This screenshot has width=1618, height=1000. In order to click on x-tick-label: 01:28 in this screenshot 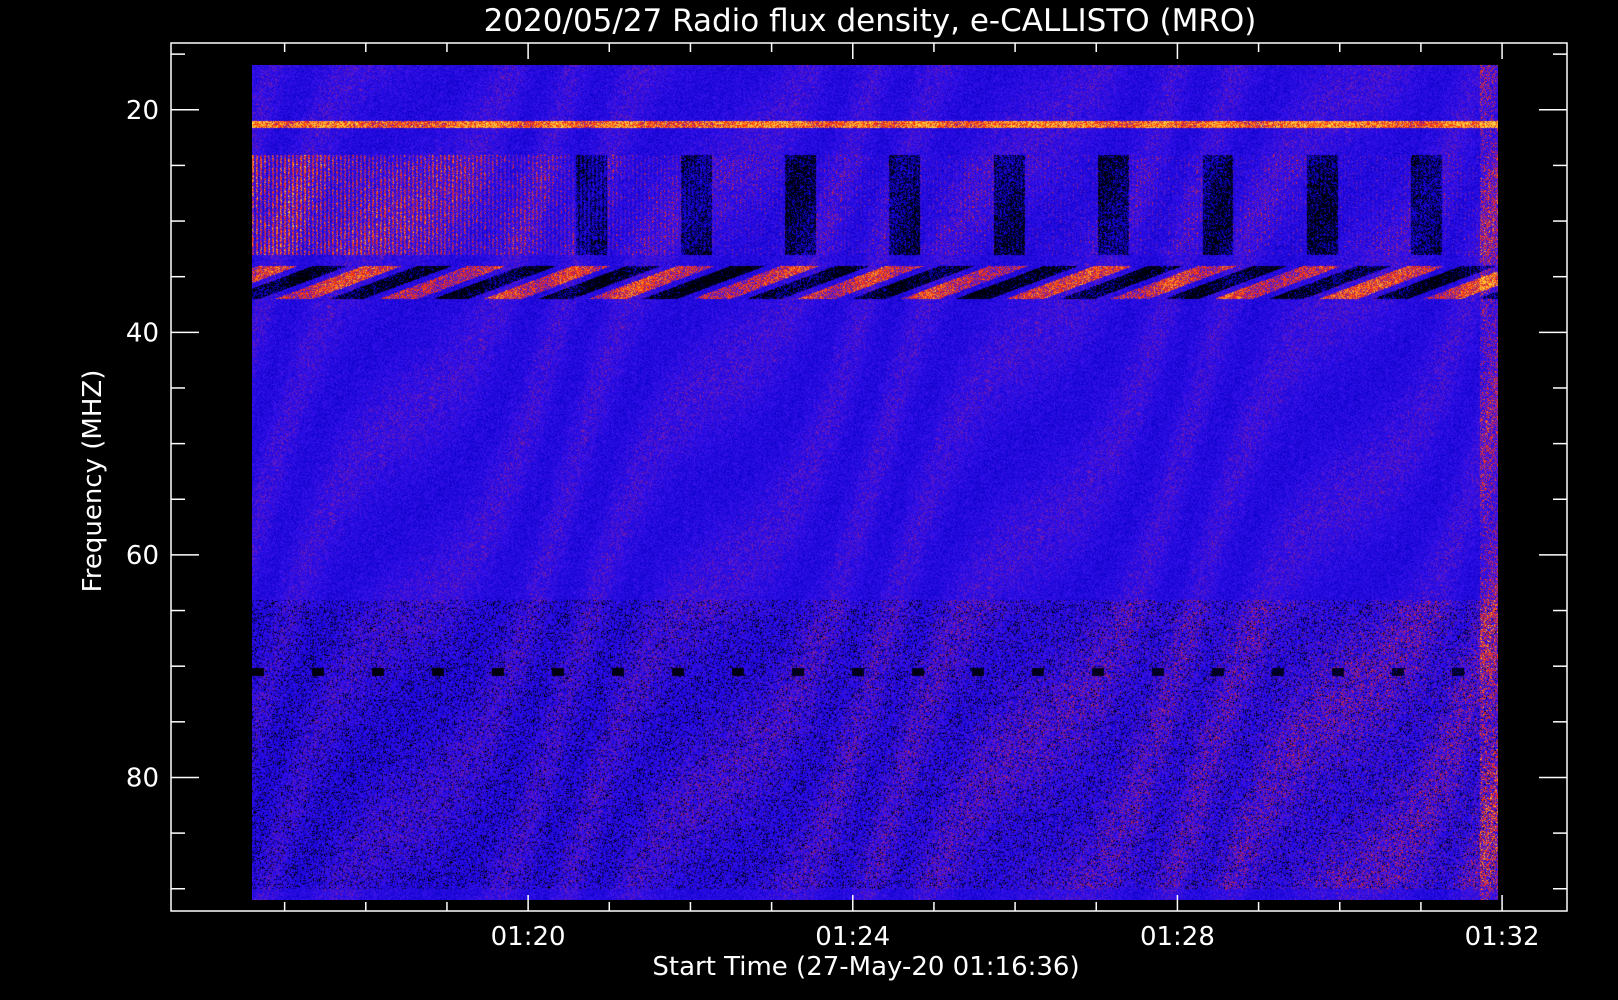, I will do `click(1177, 937)`.